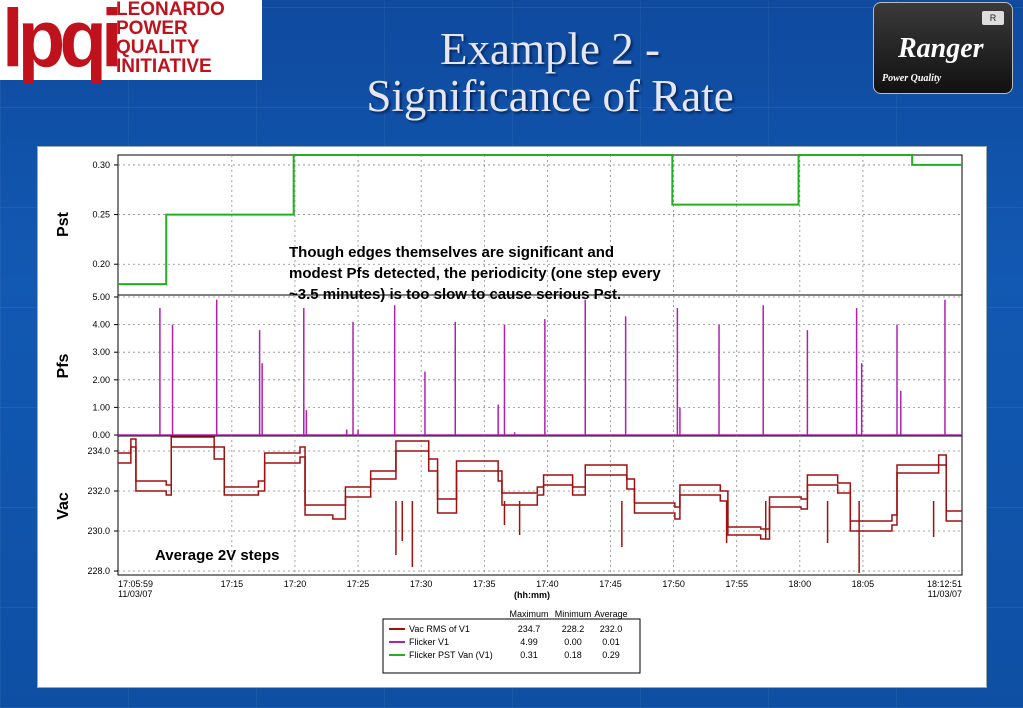 The image size is (1023, 708). What do you see at coordinates (528, 614) in the screenshot?
I see `legend-header: Maximum` at bounding box center [528, 614].